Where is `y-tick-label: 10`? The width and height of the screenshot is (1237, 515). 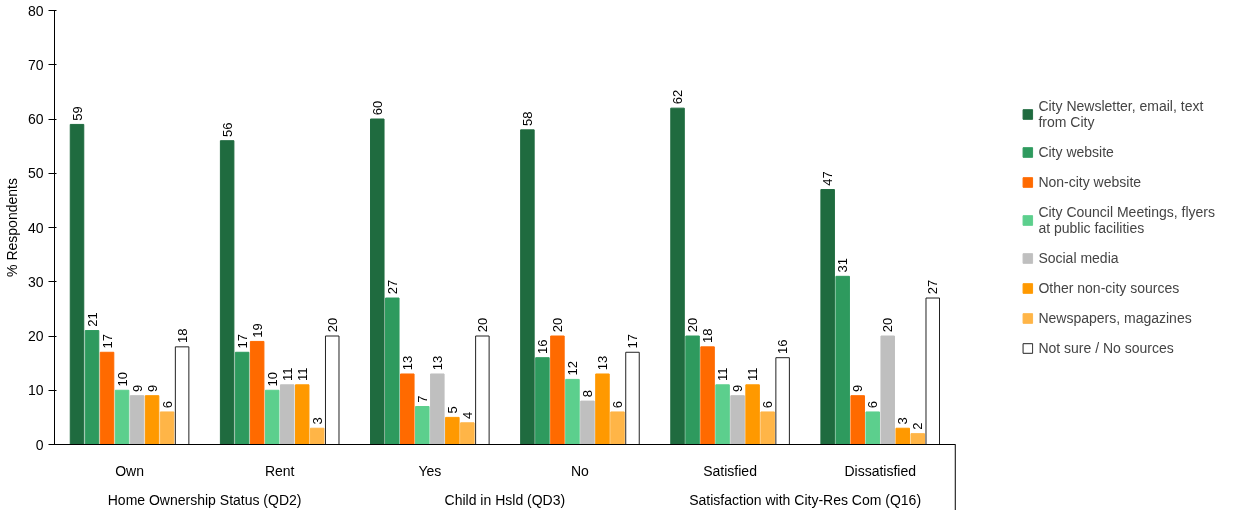
y-tick-label: 10 is located at coordinates (35, 390).